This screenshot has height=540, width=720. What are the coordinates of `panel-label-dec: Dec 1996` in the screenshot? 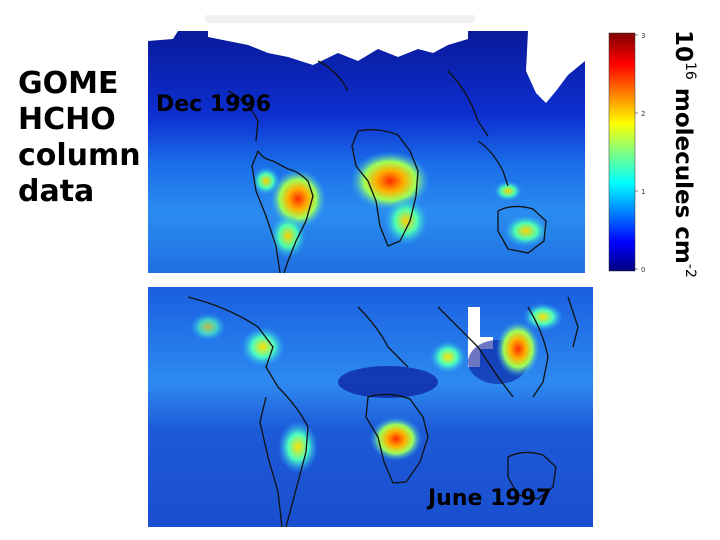 It's located at (214, 104).